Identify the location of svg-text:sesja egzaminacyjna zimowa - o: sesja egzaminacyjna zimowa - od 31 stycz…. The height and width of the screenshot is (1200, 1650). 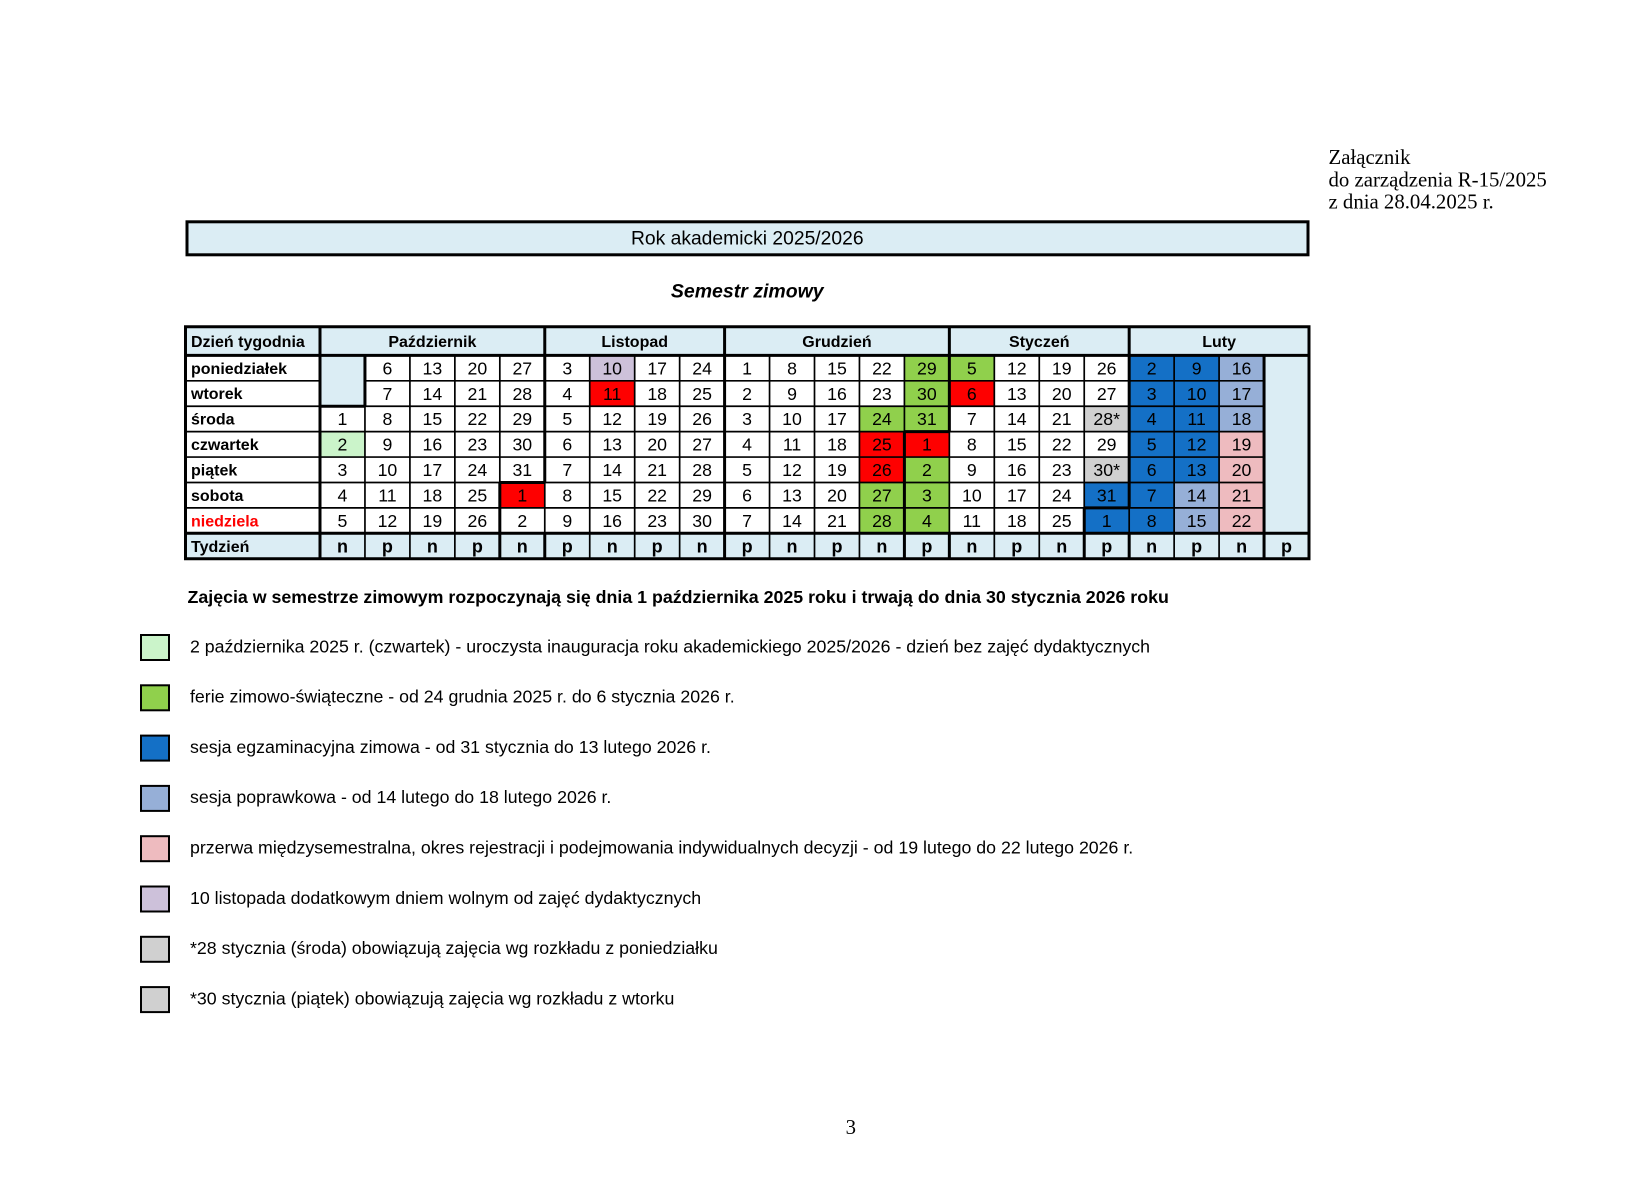
(450, 747).